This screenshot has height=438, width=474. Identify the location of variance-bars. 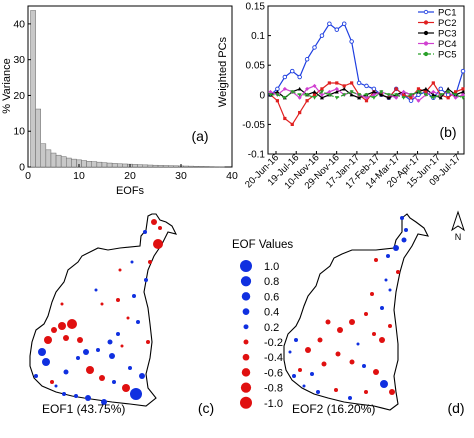
(127, 89).